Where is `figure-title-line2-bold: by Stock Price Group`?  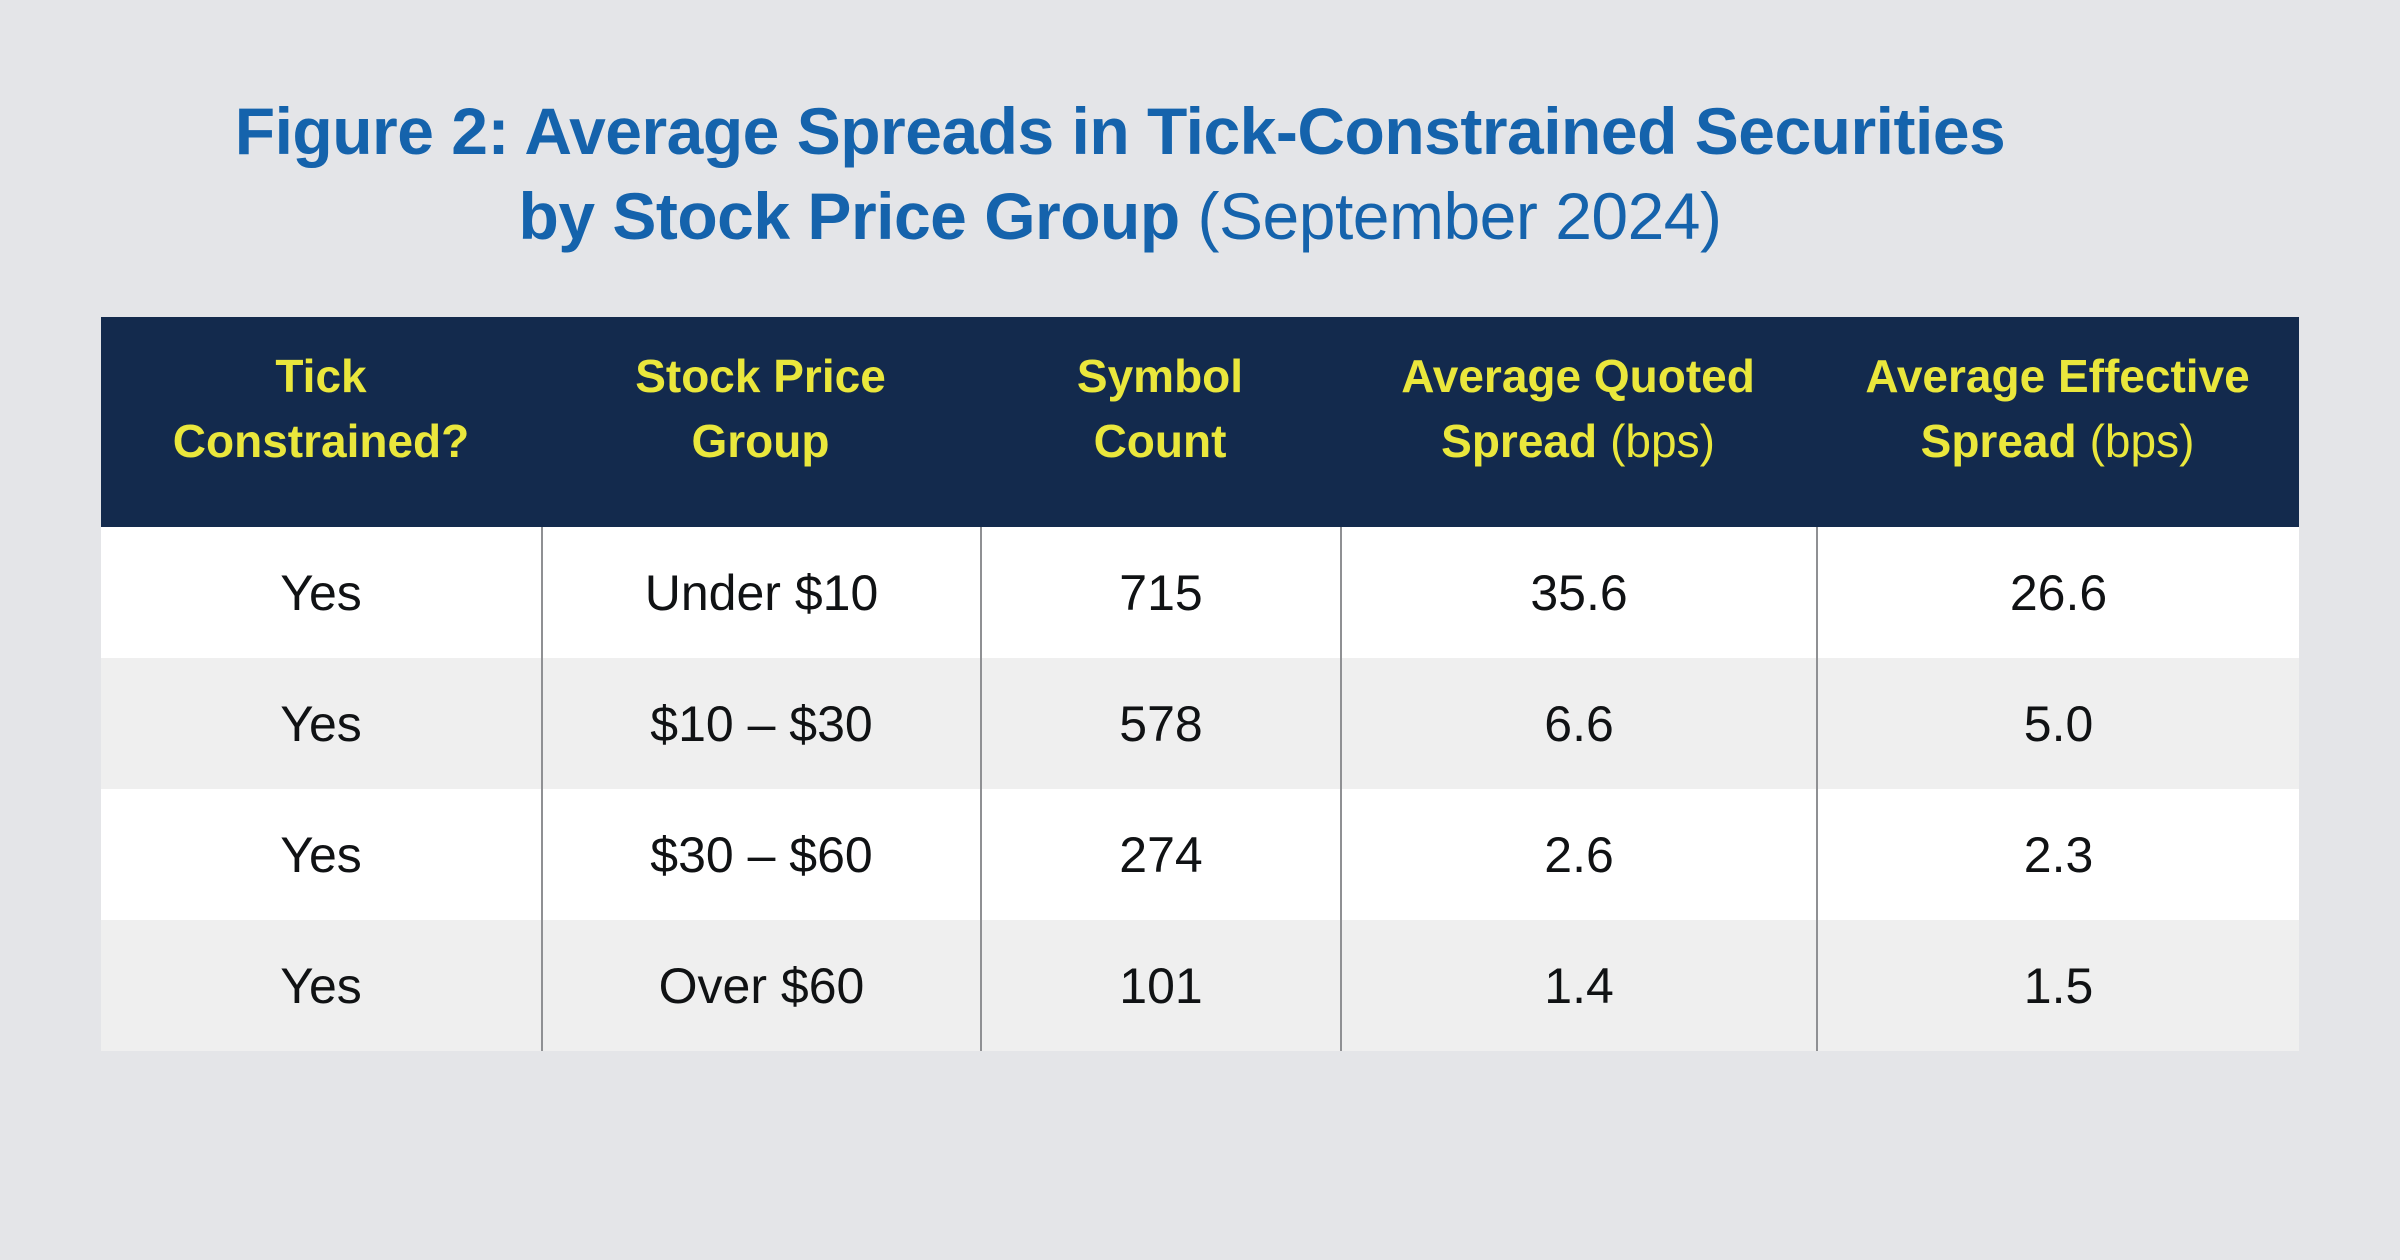 figure-title-line2-bold: by Stock Price Group is located at coordinates (849, 216).